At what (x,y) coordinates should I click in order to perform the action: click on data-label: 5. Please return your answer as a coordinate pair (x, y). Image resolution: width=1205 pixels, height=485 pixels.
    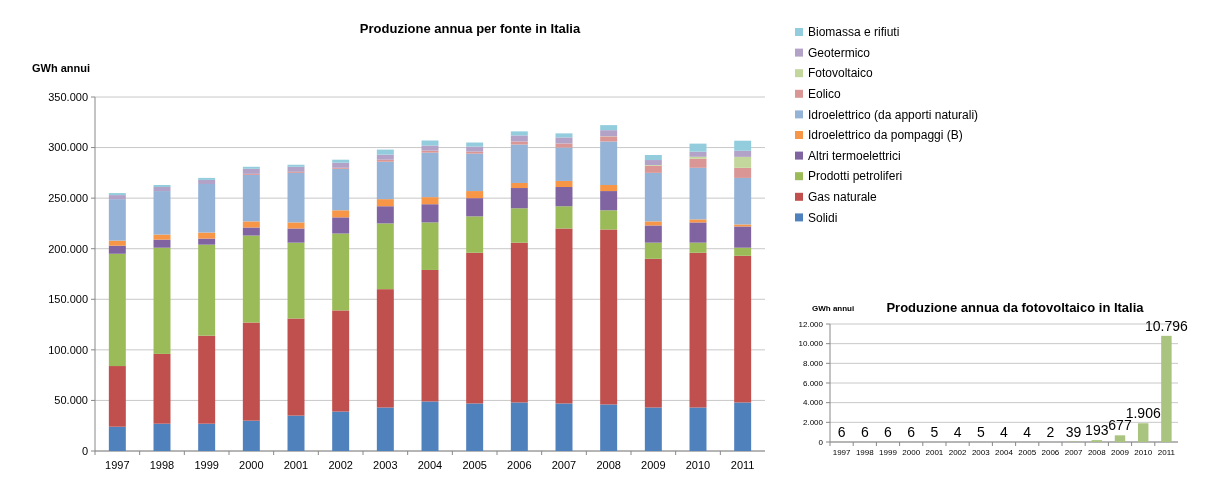
    Looking at the image, I should click on (934, 431).